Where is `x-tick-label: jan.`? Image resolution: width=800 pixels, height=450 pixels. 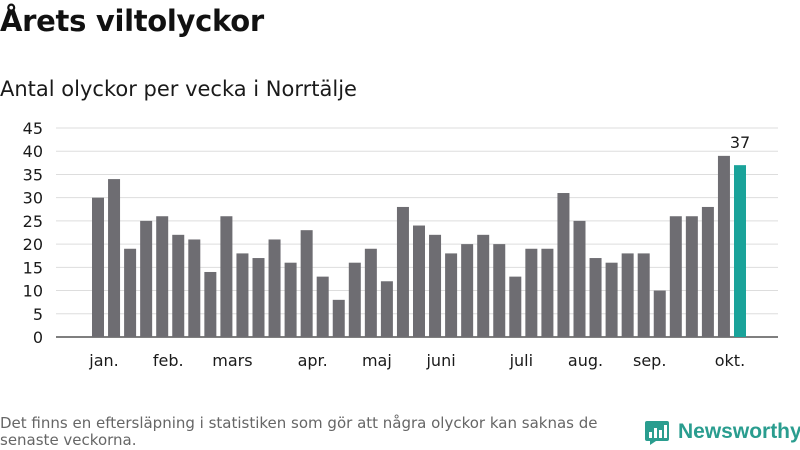 x-tick-label: jan. is located at coordinates (103, 360).